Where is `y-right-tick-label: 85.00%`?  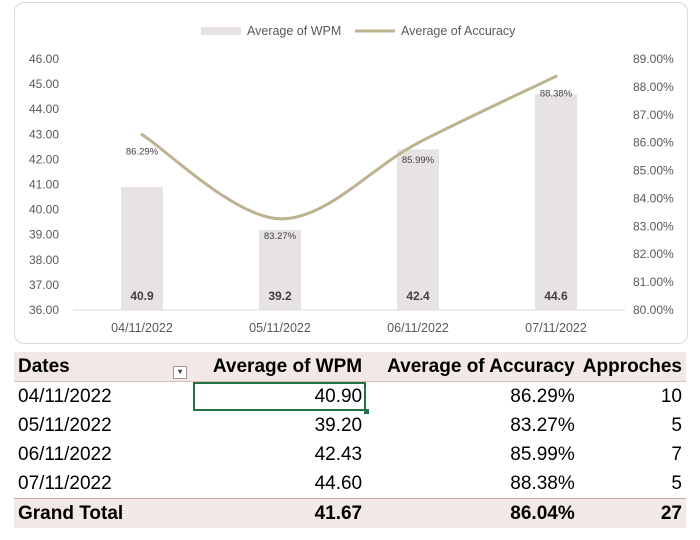 y-right-tick-label: 85.00% is located at coordinates (653, 171).